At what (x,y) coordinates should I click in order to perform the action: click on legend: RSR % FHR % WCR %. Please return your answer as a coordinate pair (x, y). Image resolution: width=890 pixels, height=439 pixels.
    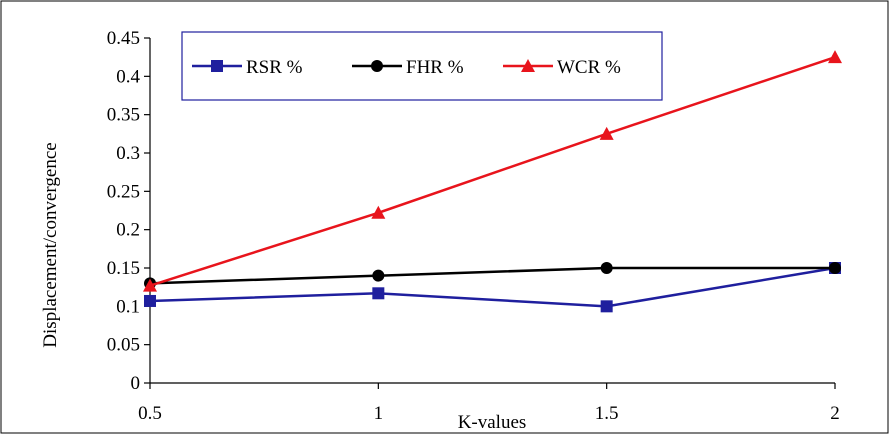
    Looking at the image, I should click on (422, 66).